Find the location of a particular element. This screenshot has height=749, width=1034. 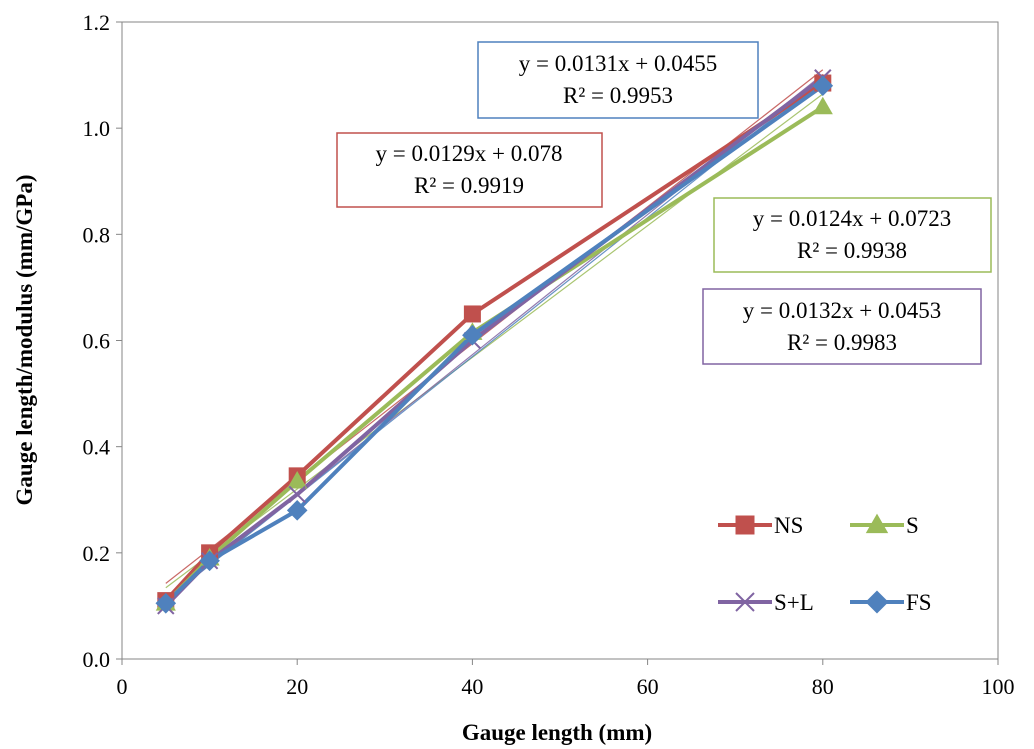

legend-label: NS is located at coordinates (788, 525).